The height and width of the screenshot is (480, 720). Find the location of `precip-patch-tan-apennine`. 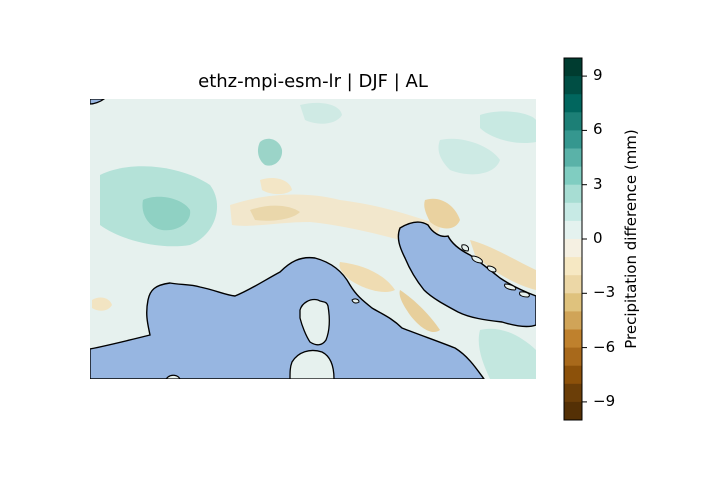

precip-patch-tan-apennine is located at coordinates (419, 311).